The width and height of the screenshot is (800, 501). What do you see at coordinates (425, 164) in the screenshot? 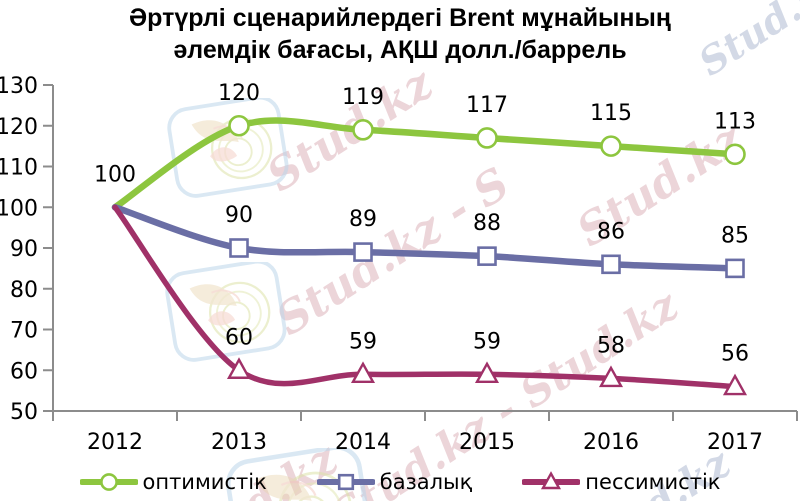
I see `series-line-оптимистік` at bounding box center [425, 164].